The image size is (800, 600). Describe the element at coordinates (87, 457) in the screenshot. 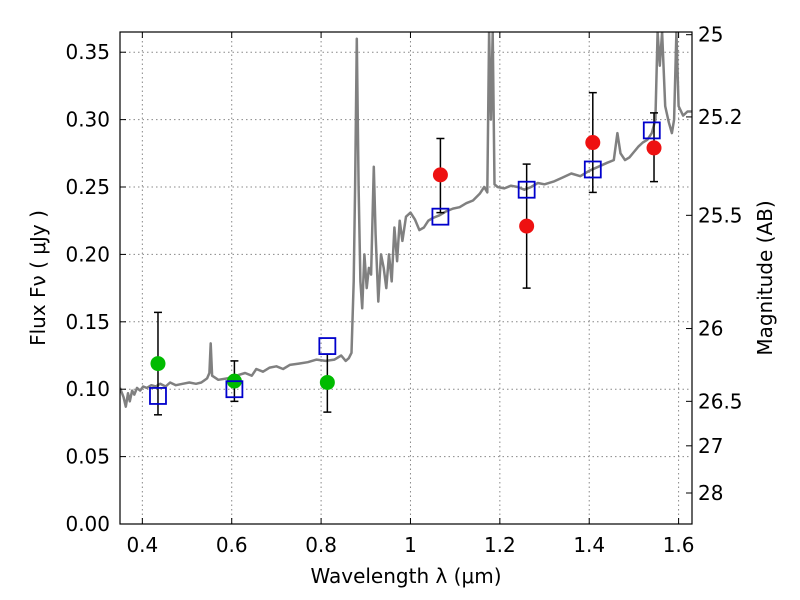

I see `y-tick-label: 0.05` at that location.